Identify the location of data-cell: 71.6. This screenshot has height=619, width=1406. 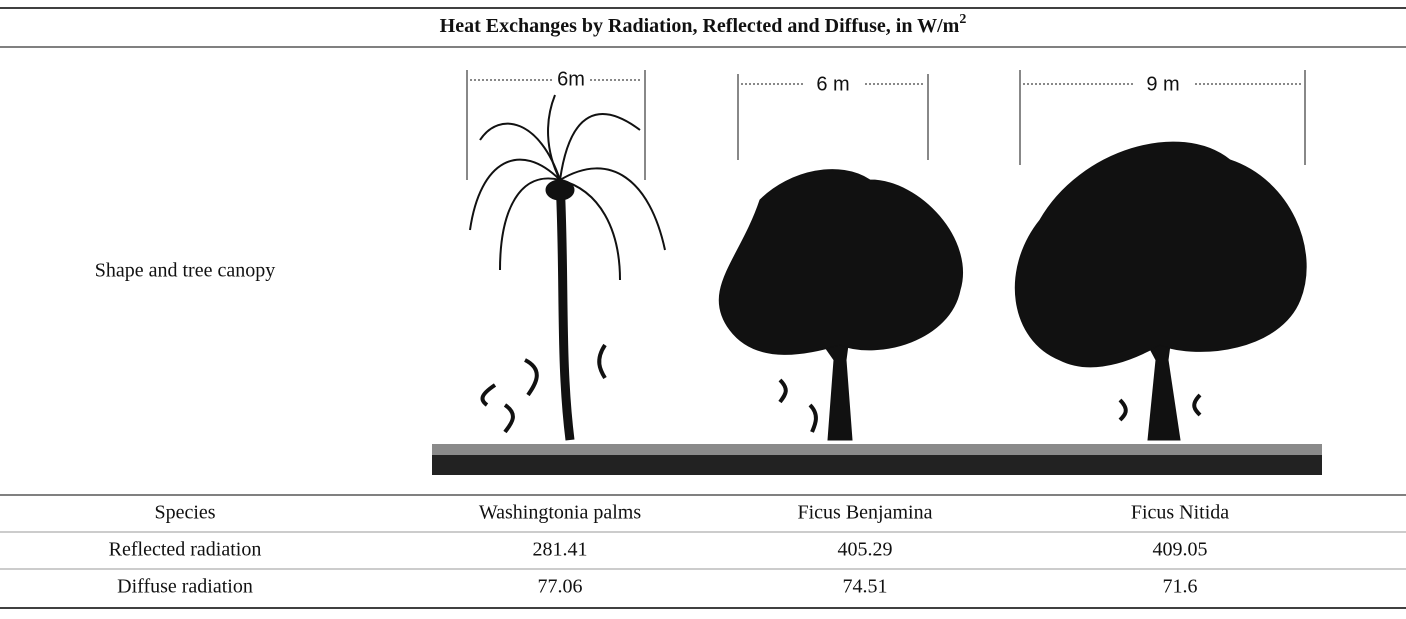
(1180, 587).